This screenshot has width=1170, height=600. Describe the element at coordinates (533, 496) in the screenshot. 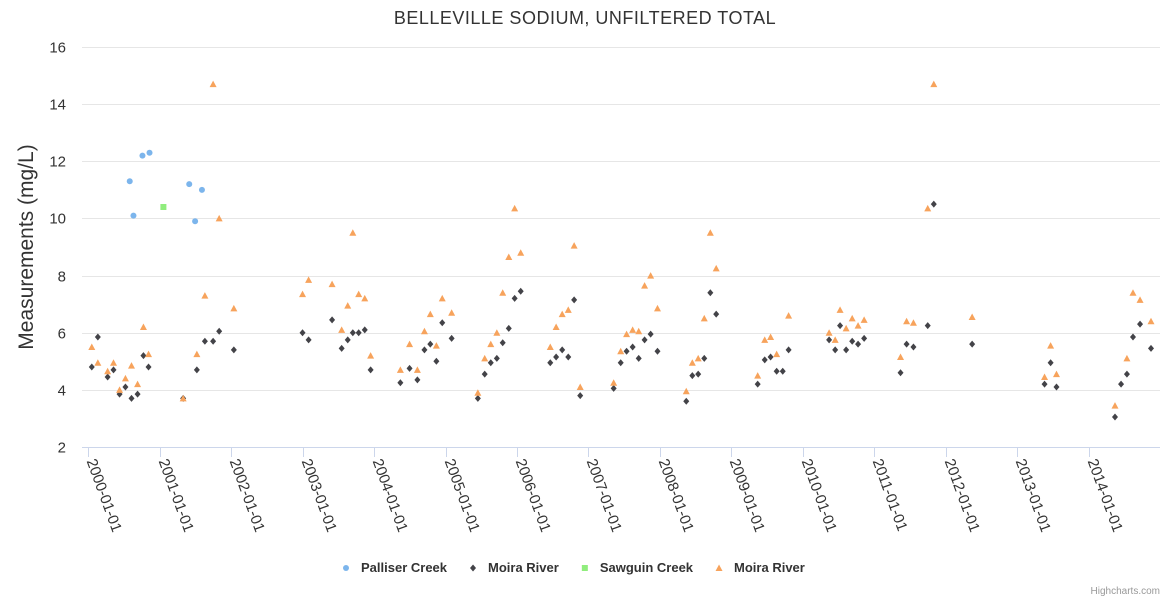

I see `x-tick-label: 2006-01-01` at that location.